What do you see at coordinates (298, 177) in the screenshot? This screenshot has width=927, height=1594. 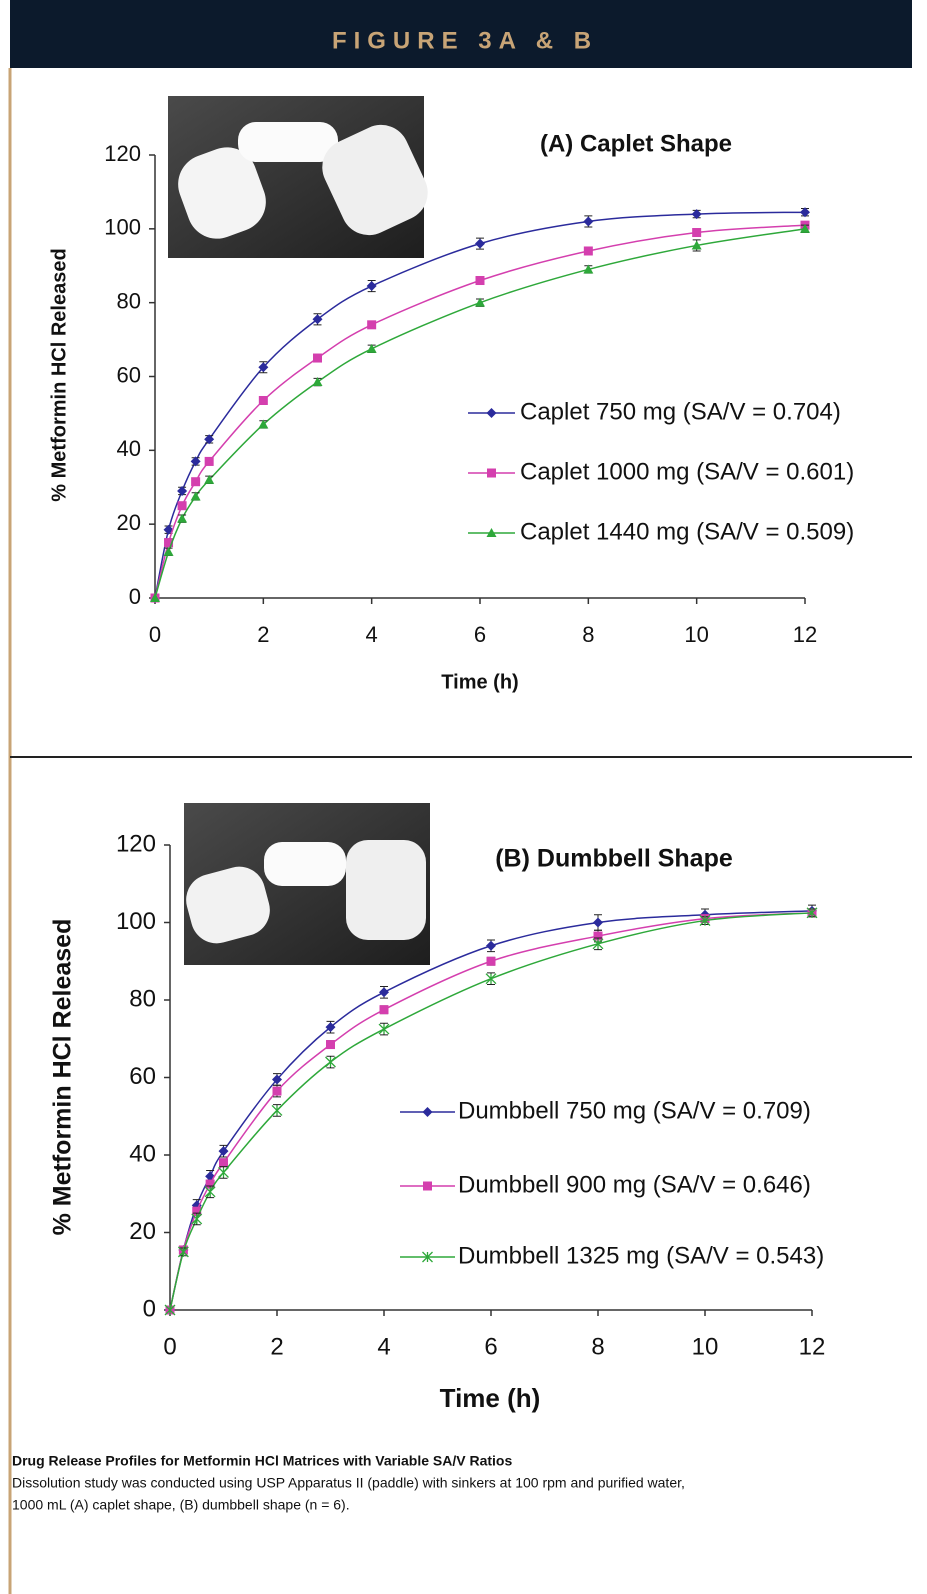 I see `photo-a` at bounding box center [298, 177].